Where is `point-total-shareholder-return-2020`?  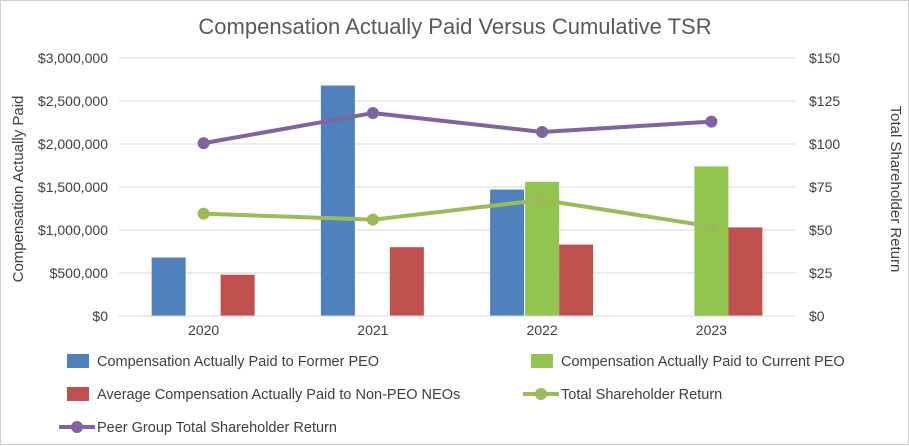 point-total-shareholder-return-2020 is located at coordinates (203, 213).